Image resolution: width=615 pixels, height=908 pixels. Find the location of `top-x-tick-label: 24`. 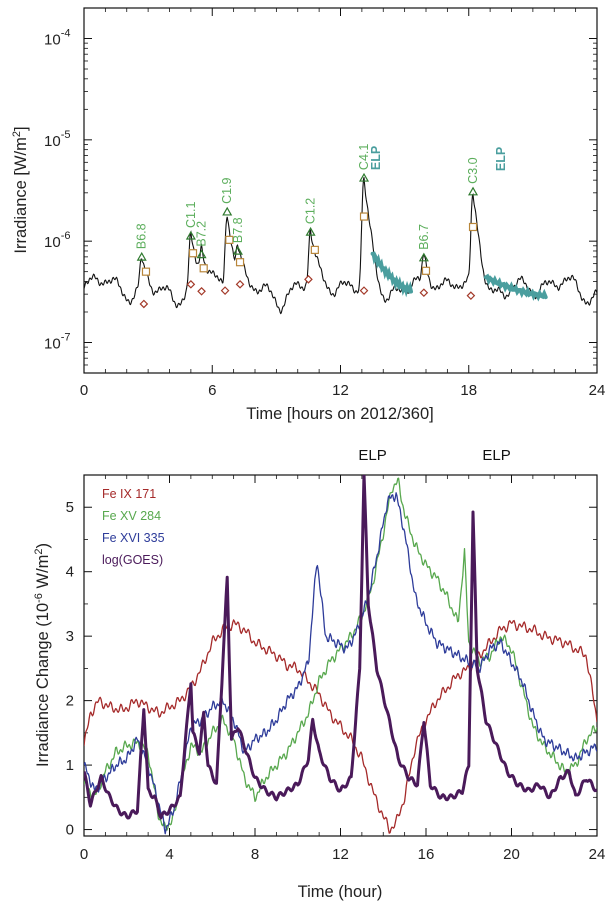

top-x-tick-label: 24 is located at coordinates (597, 390).